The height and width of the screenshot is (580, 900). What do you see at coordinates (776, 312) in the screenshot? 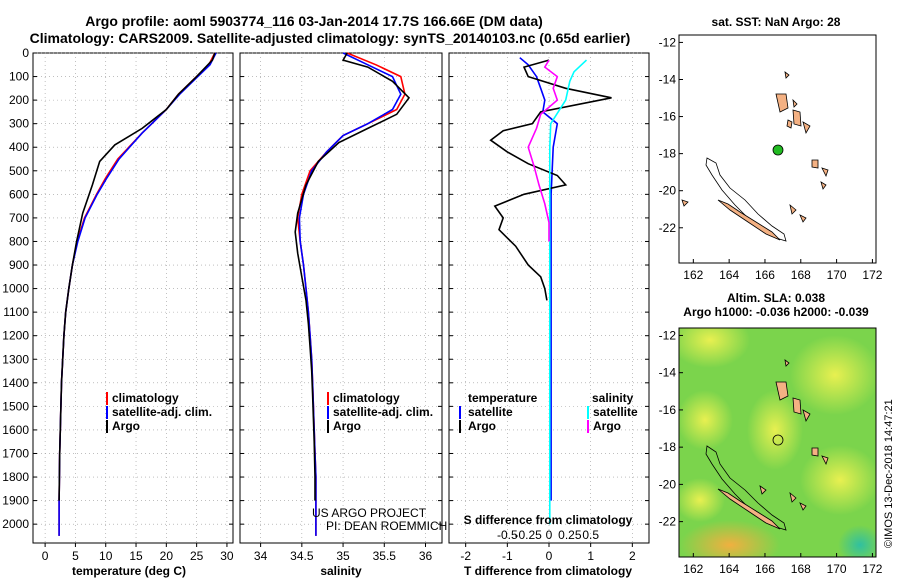
I see `sla-title-2: Argo h1000: -0.036 h2000: -0.039` at bounding box center [776, 312].